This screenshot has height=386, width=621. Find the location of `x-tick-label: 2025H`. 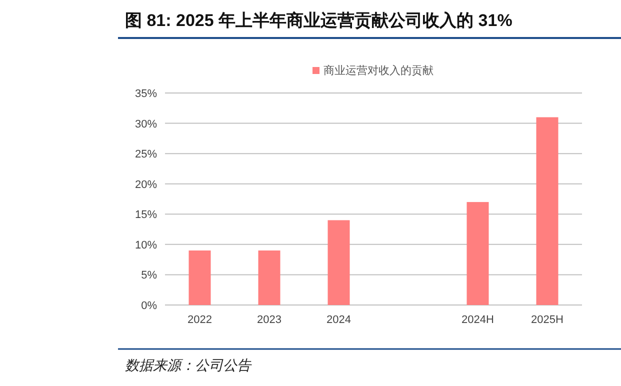

x-tick-label: 2025H is located at coordinates (547, 320).